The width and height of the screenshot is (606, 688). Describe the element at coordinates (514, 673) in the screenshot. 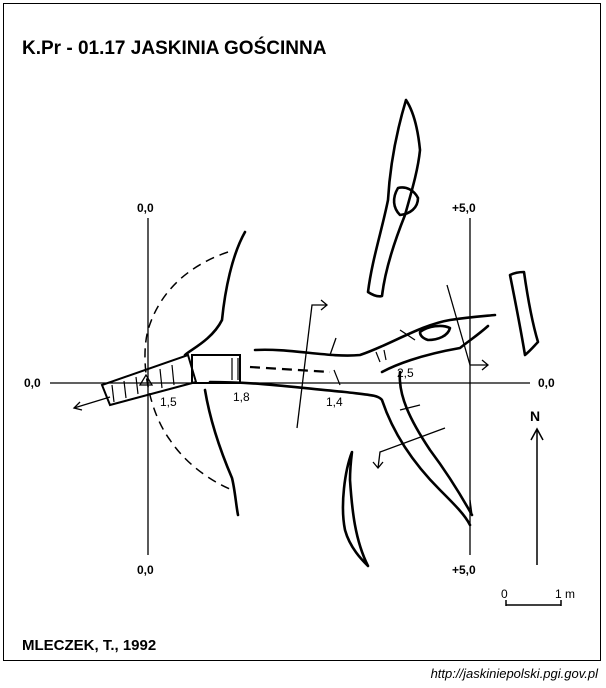

I see `source-url: http://jaskiniepolski.pgi.gov.pl` at that location.